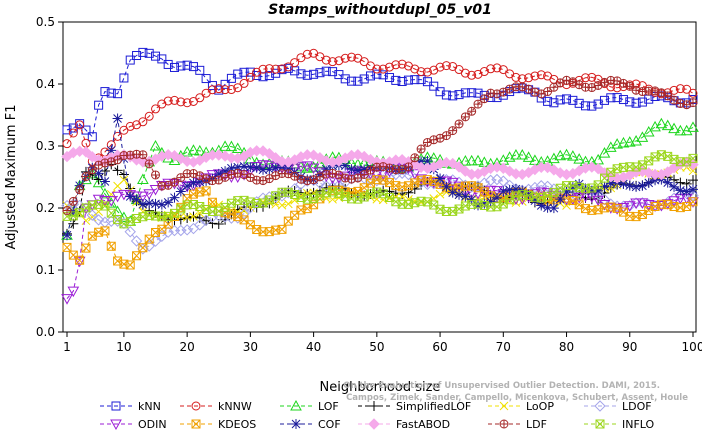 The height and width of the screenshot is (434, 702). I want to click on x-tick-label: 50, so click(376, 347).